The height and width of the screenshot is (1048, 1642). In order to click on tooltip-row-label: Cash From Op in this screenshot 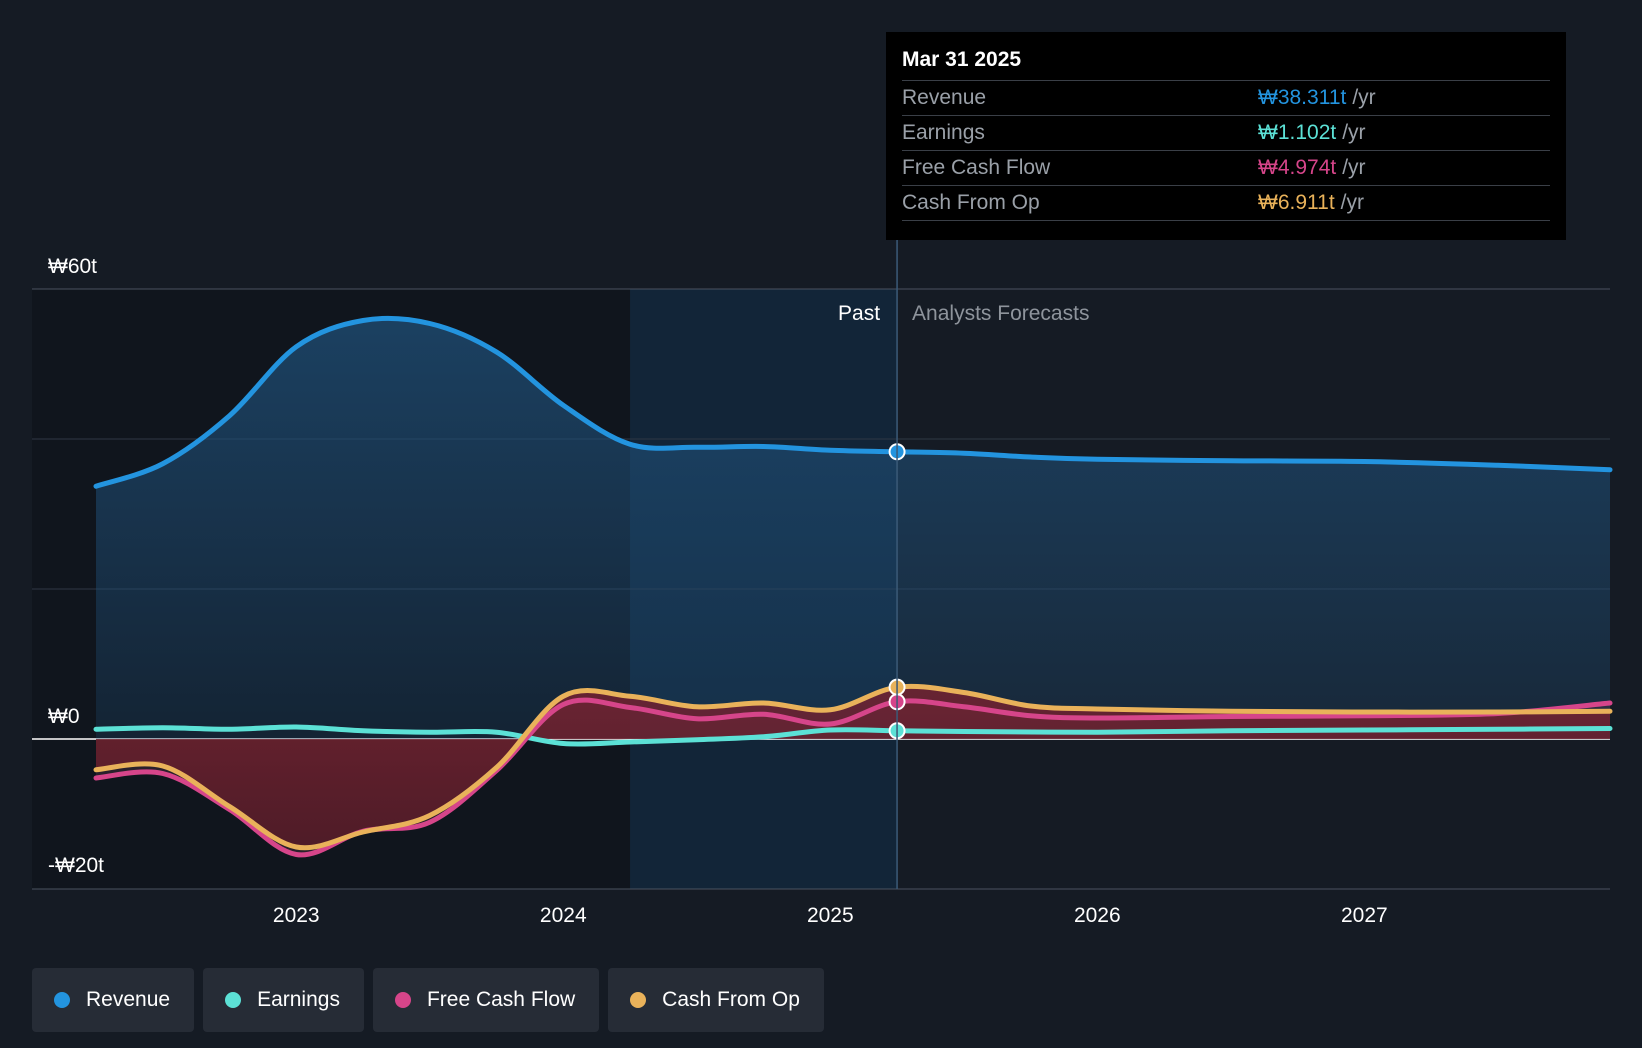, I will do `click(971, 202)`.